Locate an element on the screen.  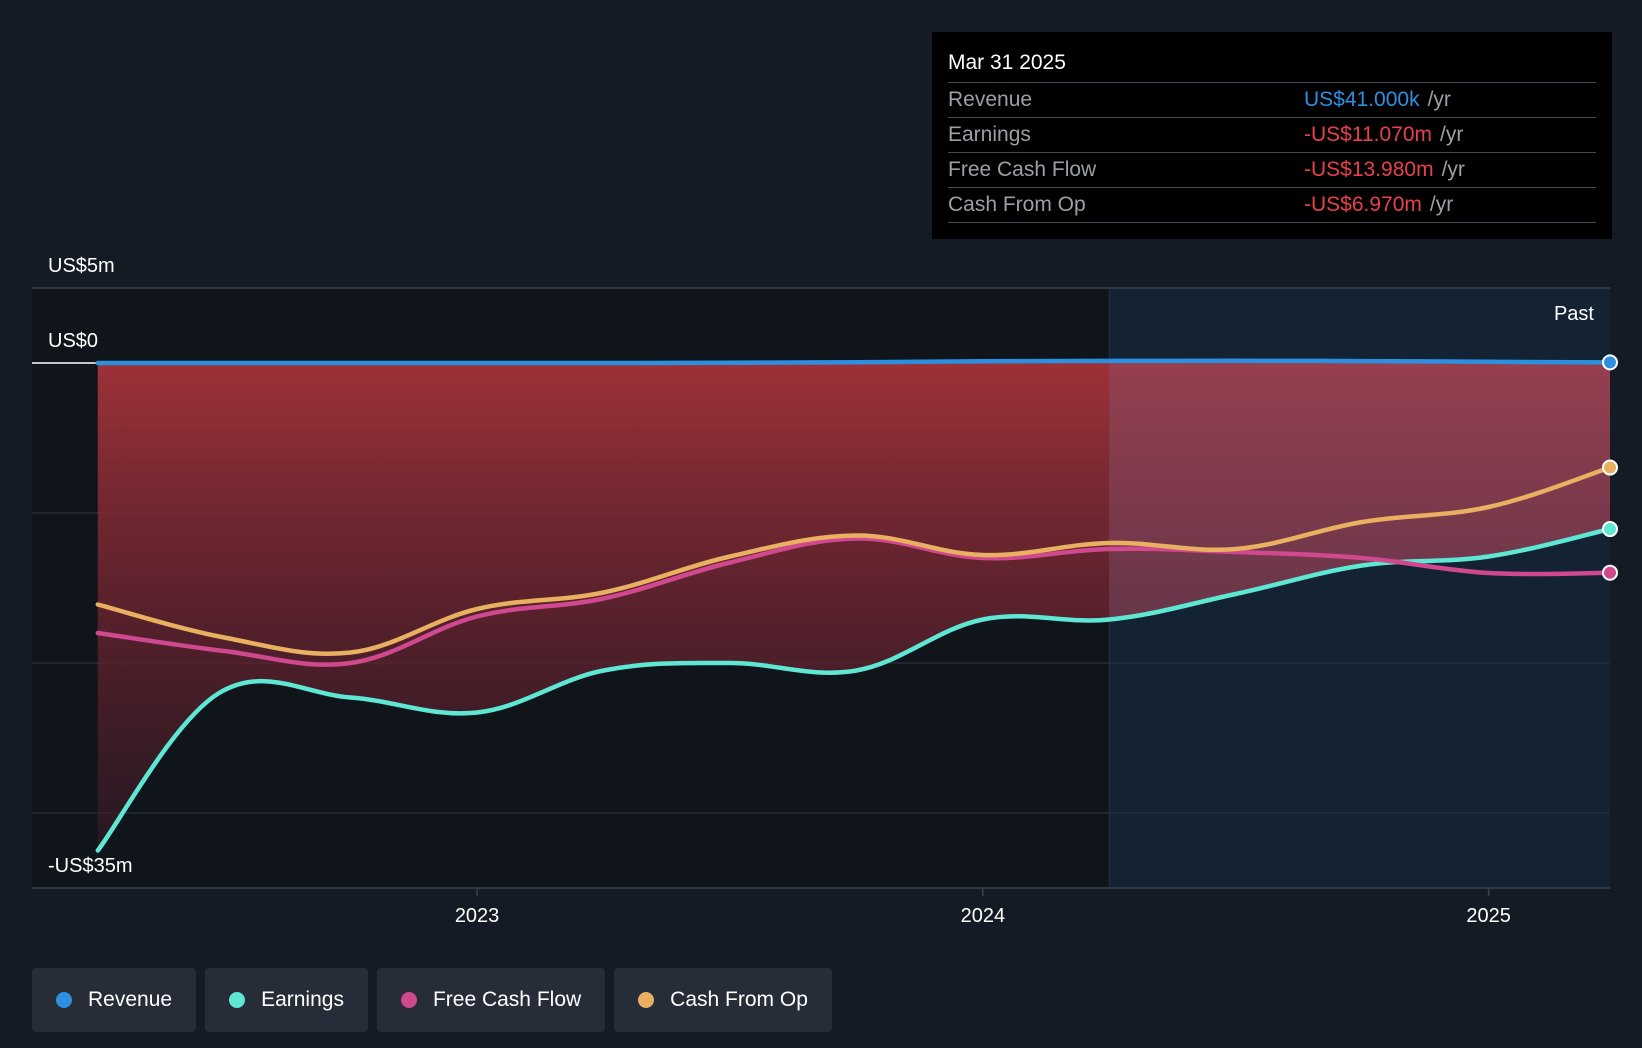
tooltip-row-free-cash-flow: Free Cash Flow -US$13.980m /yr is located at coordinates (1272, 170).